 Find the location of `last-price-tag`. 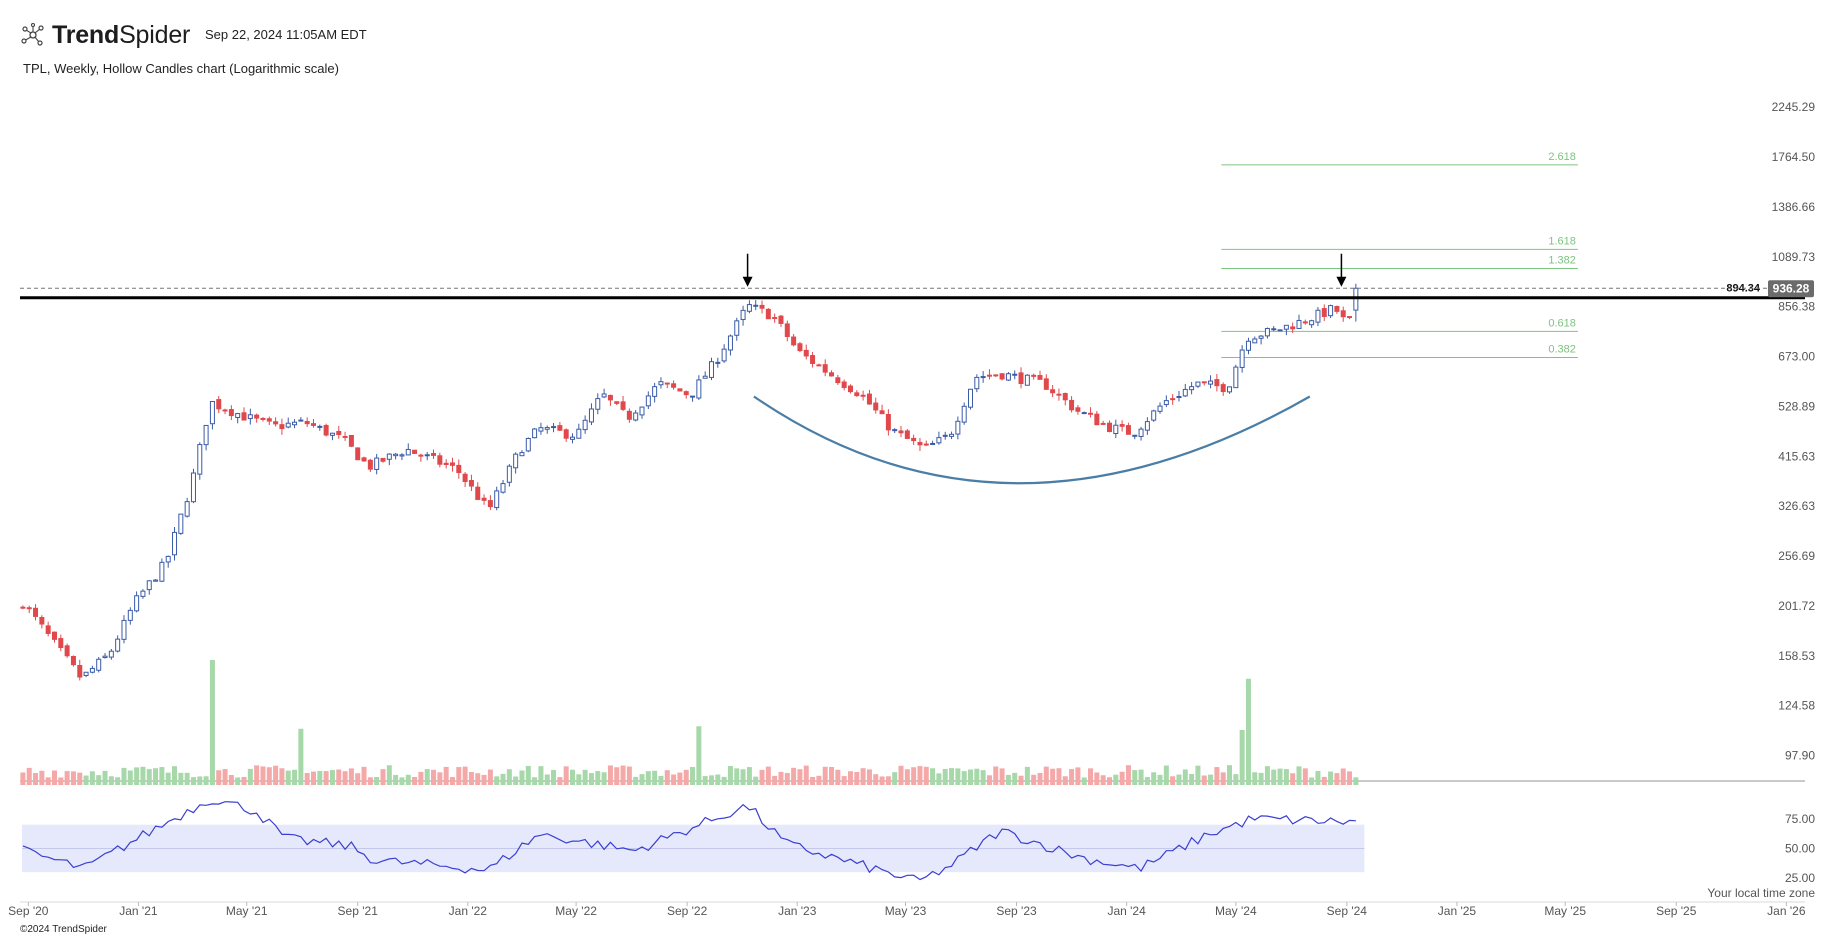

last-price-tag is located at coordinates (1791, 289).